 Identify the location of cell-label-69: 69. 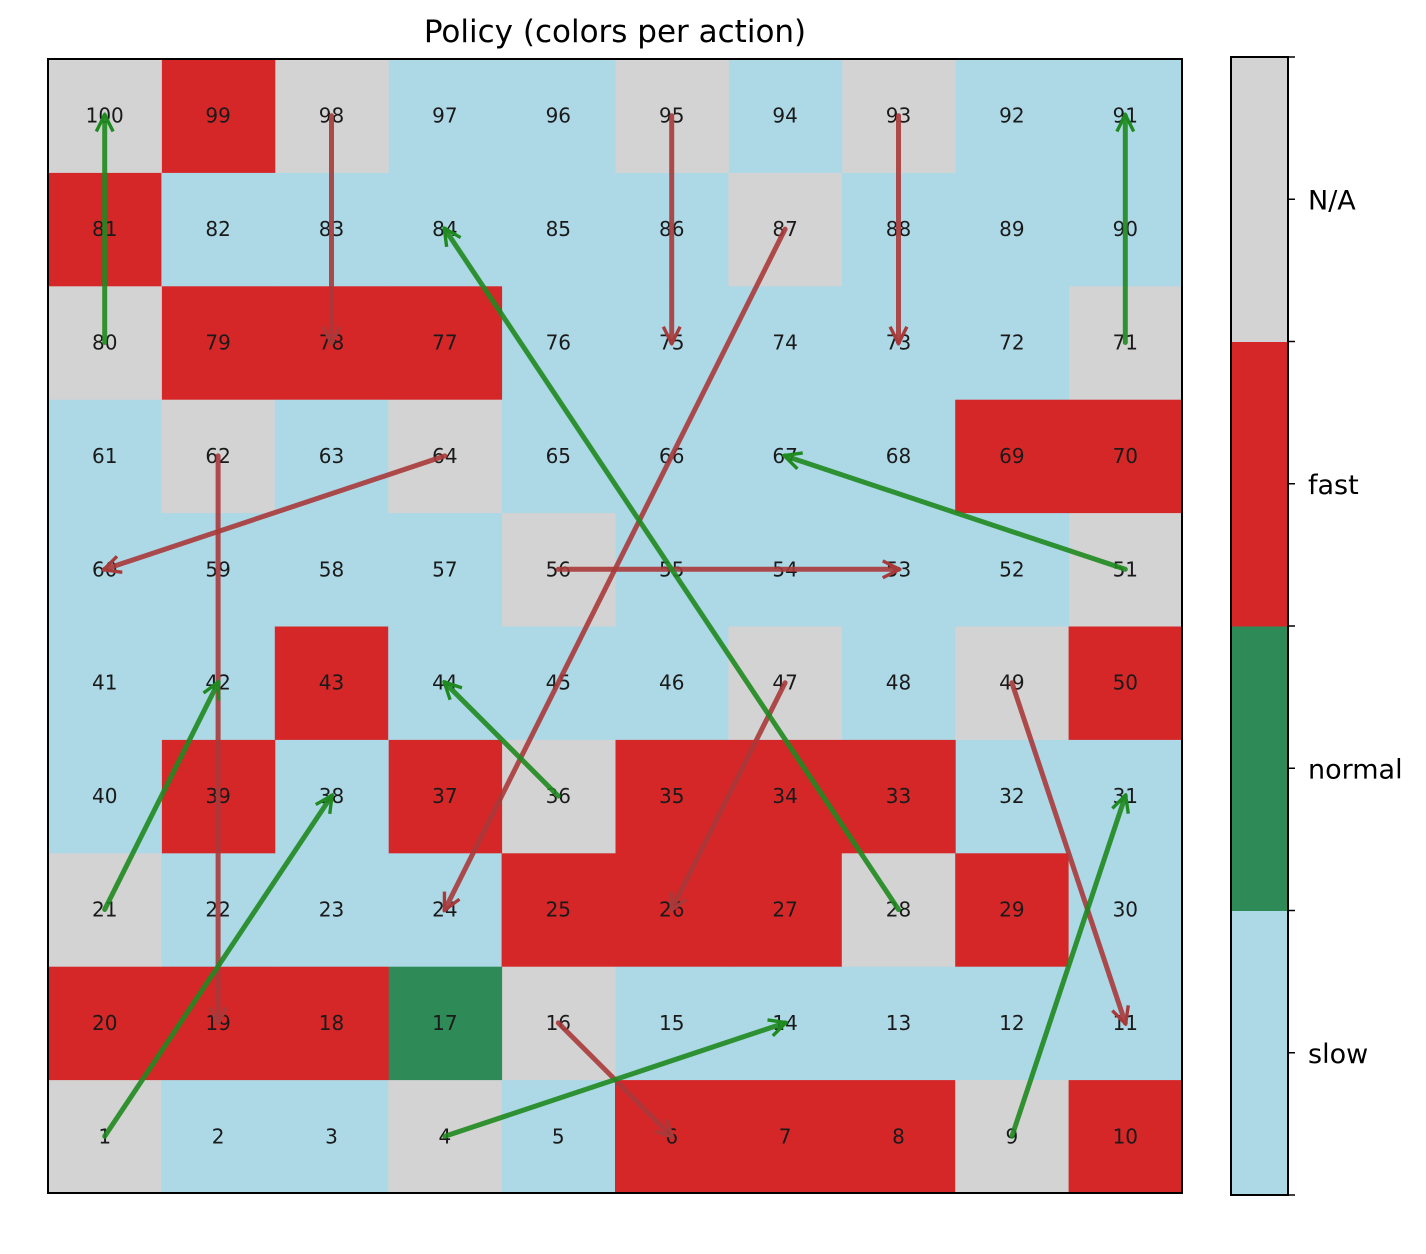
(1011, 456).